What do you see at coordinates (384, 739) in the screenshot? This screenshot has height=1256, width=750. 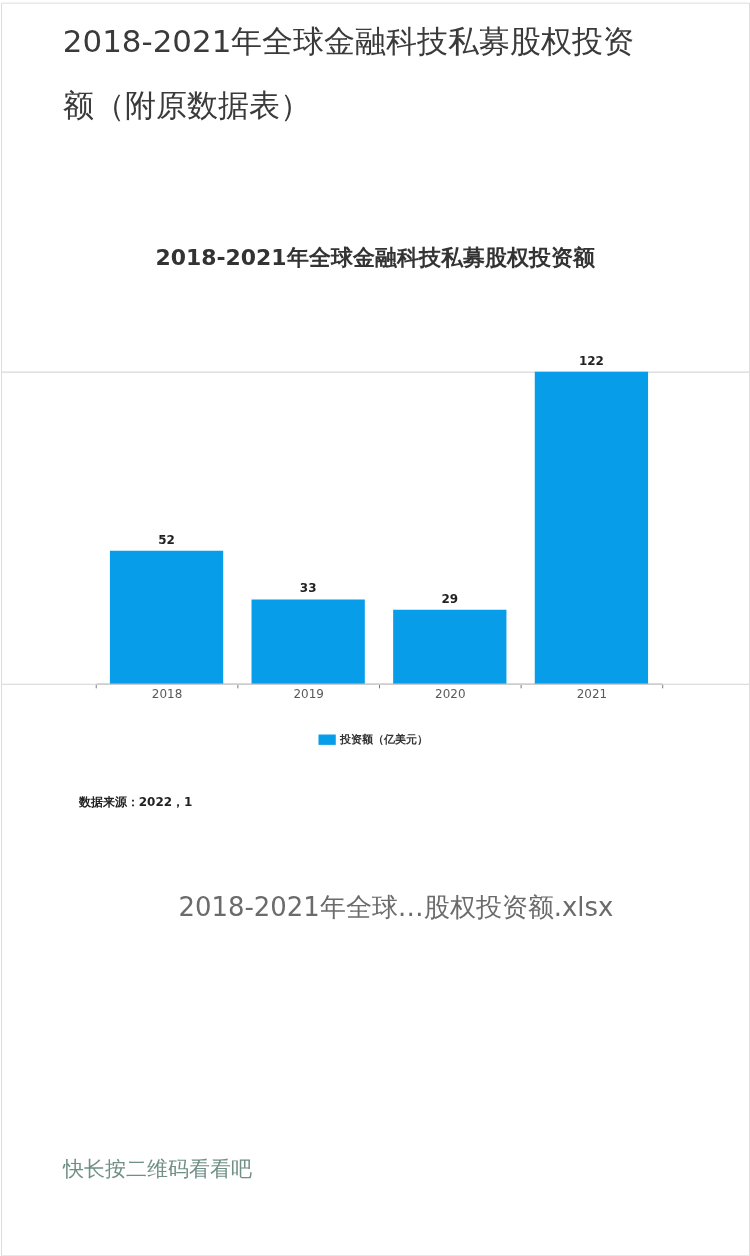 I see `legend-label: 投资额（亿美元）` at bounding box center [384, 739].